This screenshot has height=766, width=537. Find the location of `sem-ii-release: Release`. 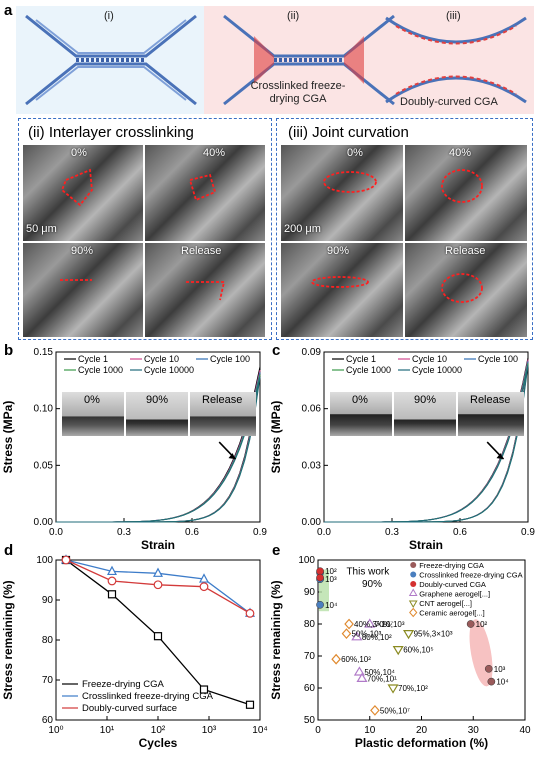

sem-ii-release: Release is located at coordinates (205, 290).